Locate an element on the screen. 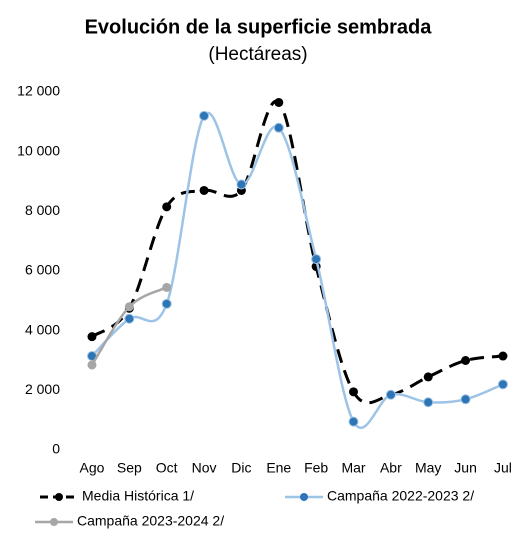  y-tick-label: 8 000 is located at coordinates (42, 210).